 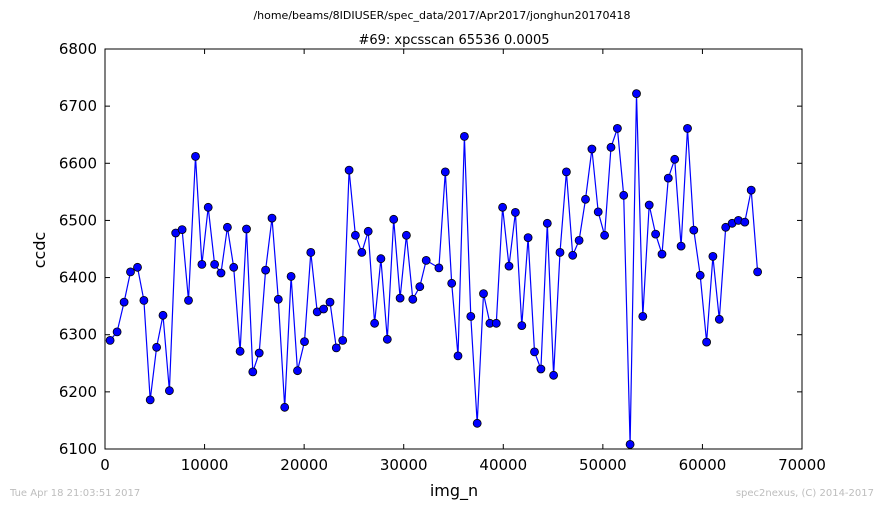 I want to click on x-tick-label: 40000, so click(x=503, y=465).